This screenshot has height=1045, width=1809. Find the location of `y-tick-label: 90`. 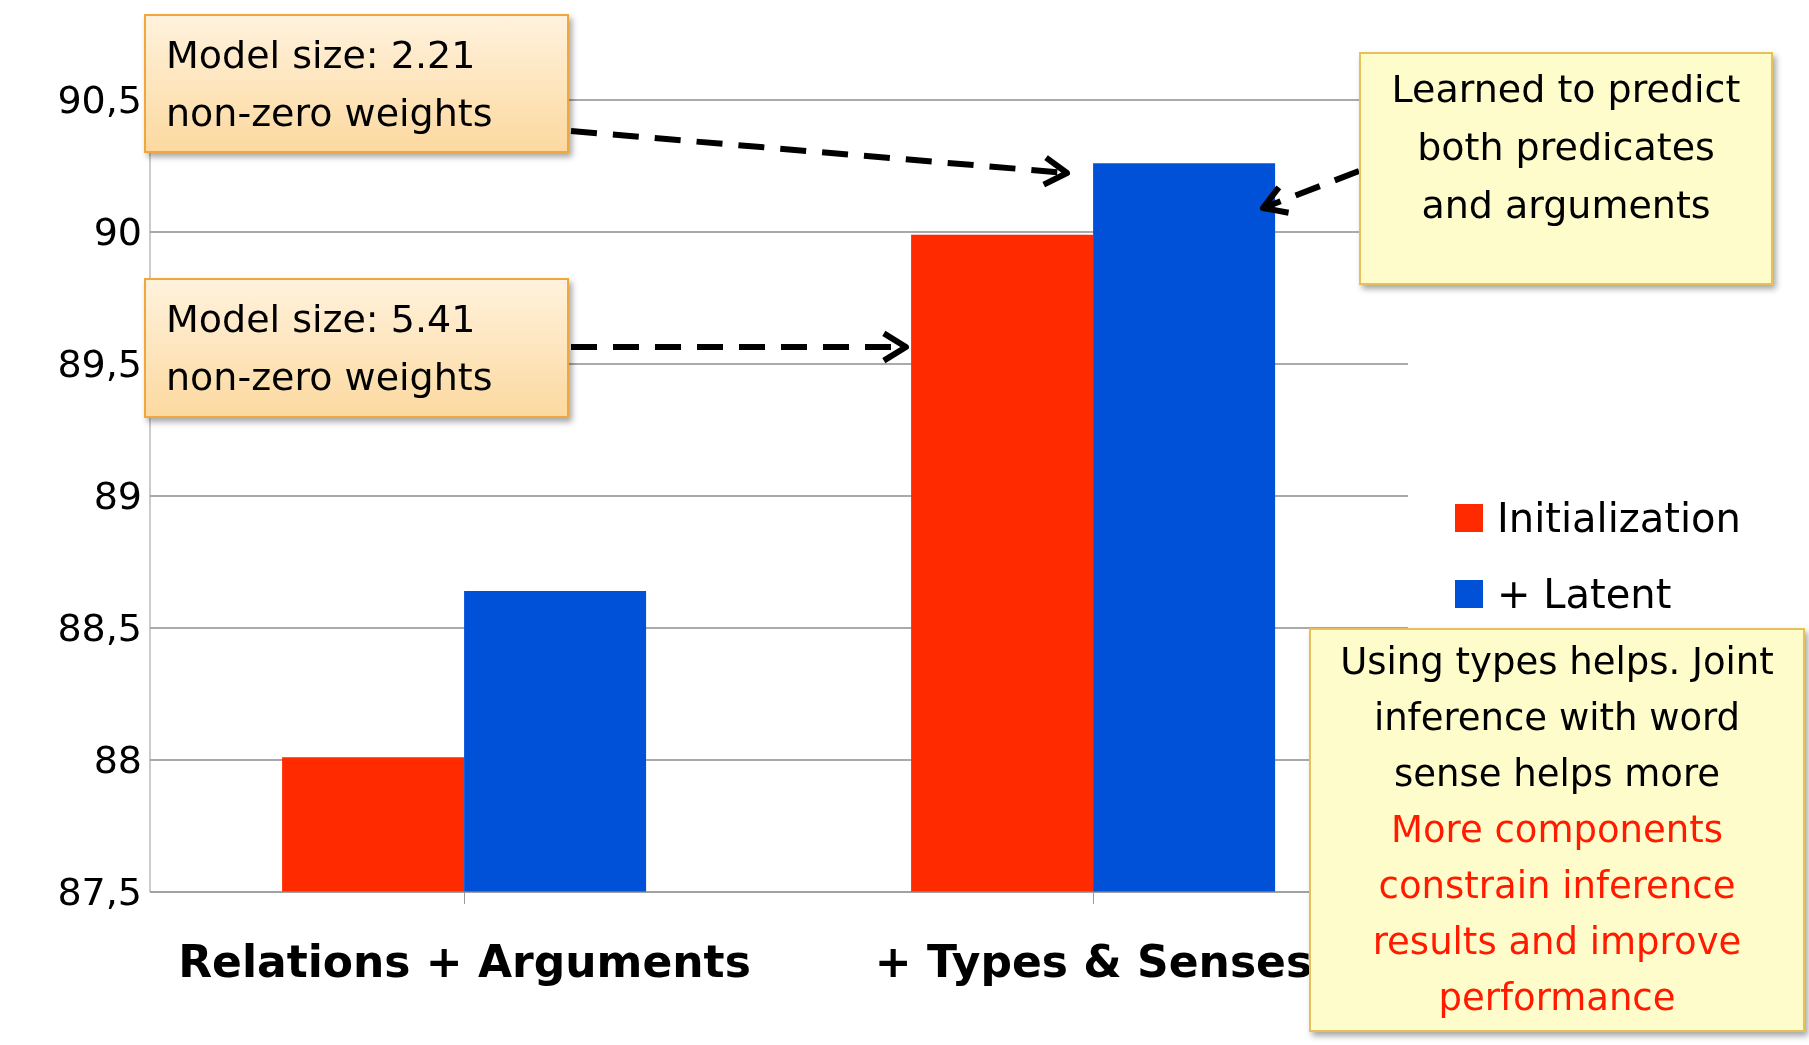

y-tick-label: 90 is located at coordinates (117, 232).